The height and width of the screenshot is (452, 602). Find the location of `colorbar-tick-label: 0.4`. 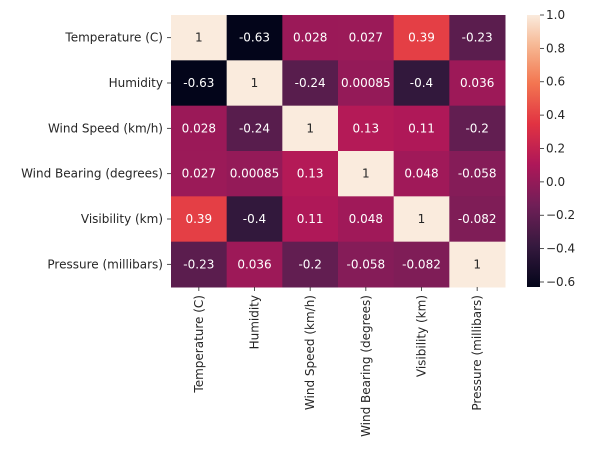

colorbar-tick-label: 0.4 is located at coordinates (555, 115).